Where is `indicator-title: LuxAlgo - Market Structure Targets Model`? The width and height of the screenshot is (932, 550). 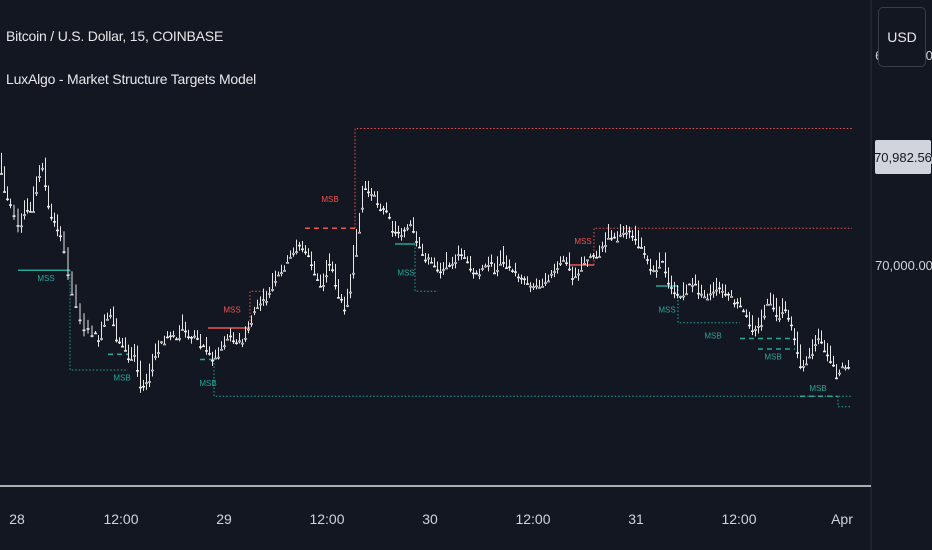
indicator-title: LuxAlgo - Market Structure Targets Model is located at coordinates (131, 79).